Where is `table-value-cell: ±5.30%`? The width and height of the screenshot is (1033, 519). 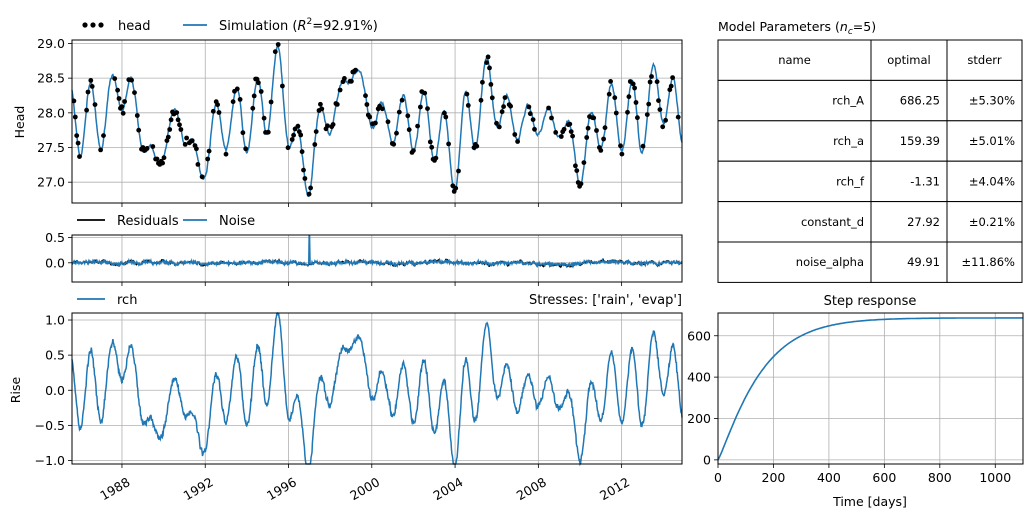
table-value-cell: ±5.30% is located at coordinates (992, 101).